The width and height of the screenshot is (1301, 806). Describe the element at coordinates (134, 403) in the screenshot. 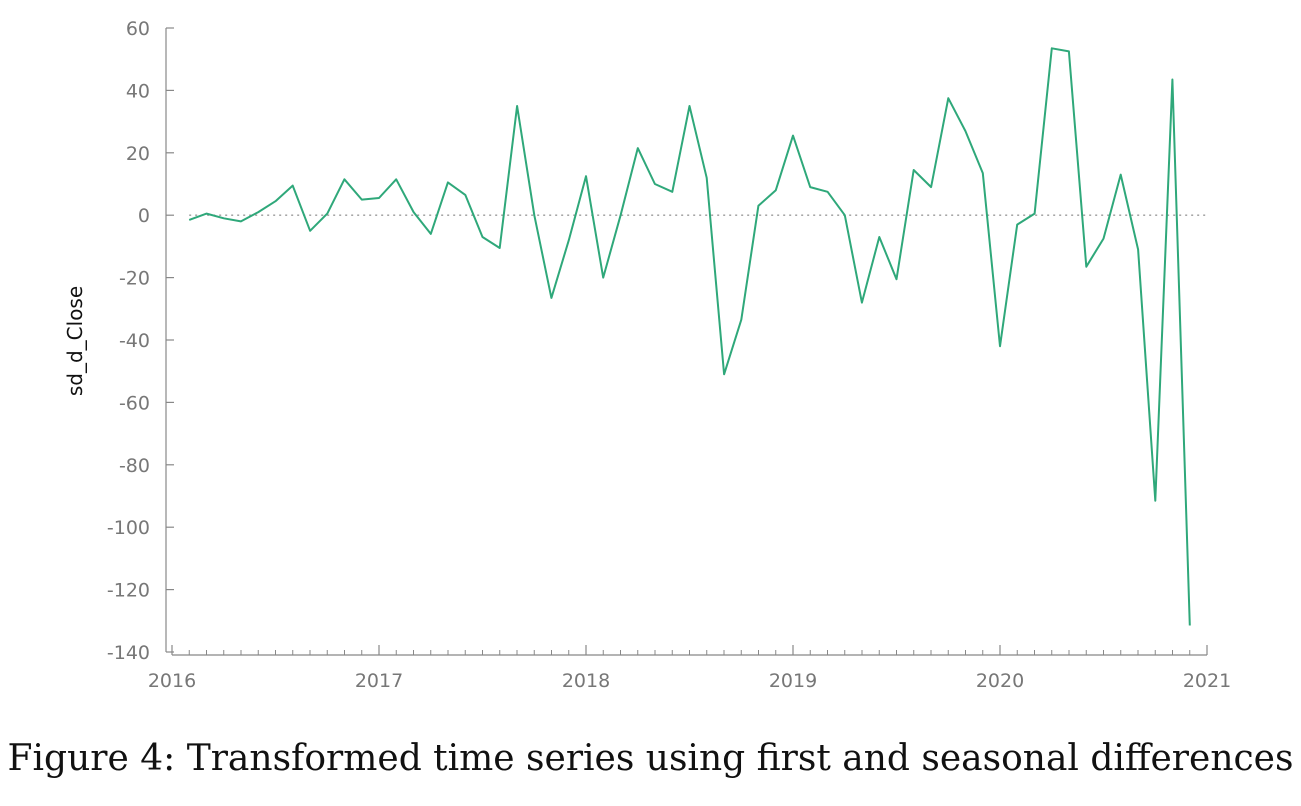

I see `y-tick-label: -60` at that location.